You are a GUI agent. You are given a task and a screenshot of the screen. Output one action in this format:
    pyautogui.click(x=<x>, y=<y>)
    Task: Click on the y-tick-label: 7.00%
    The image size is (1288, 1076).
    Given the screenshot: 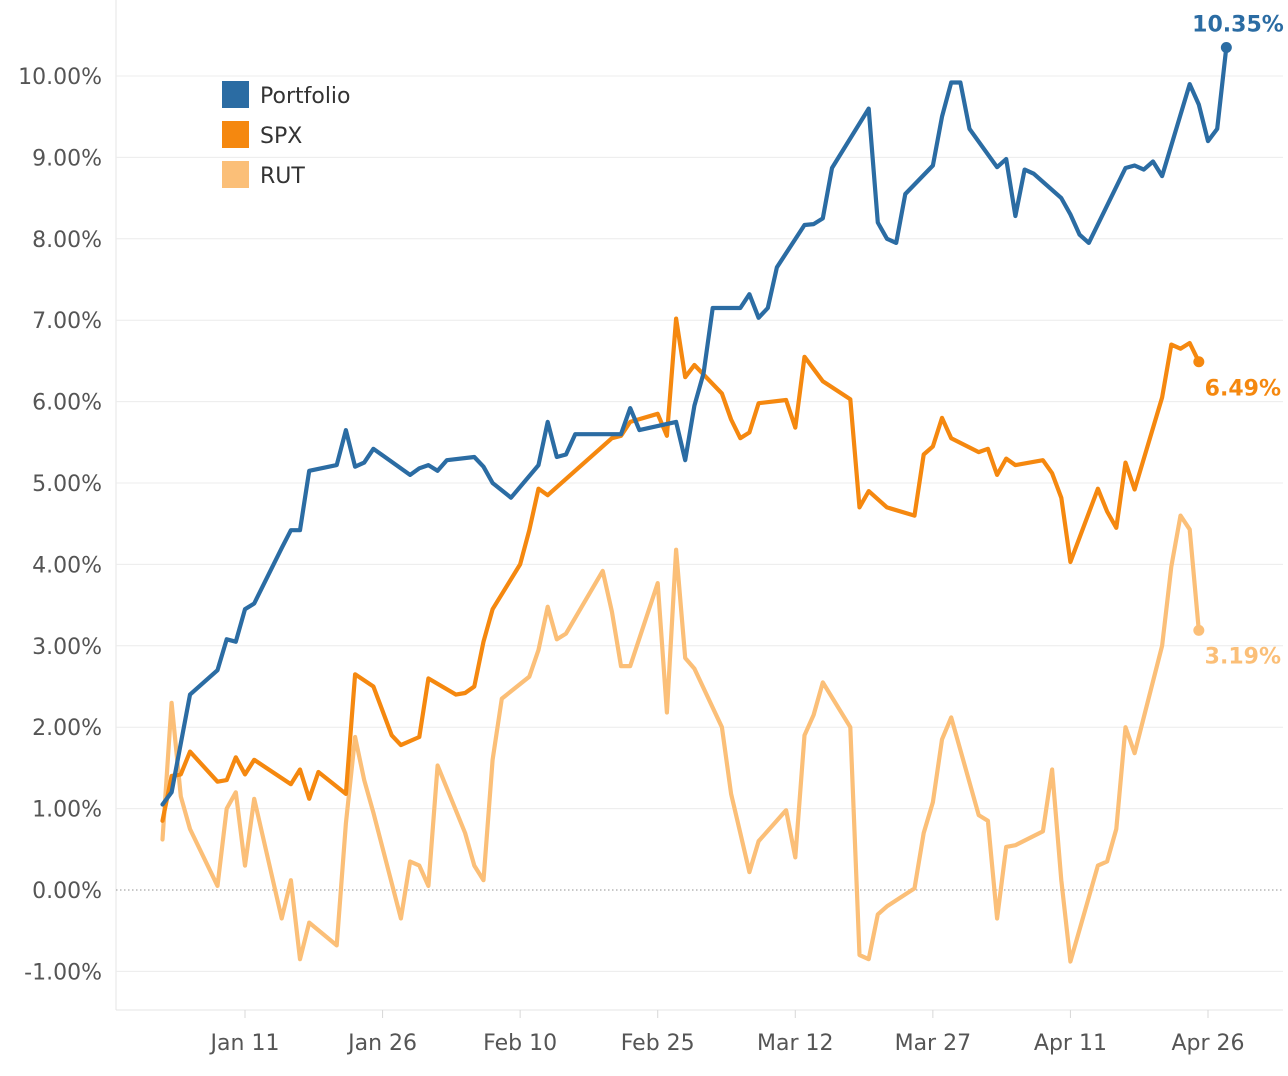 What is the action you would take?
    pyautogui.click(x=67, y=321)
    